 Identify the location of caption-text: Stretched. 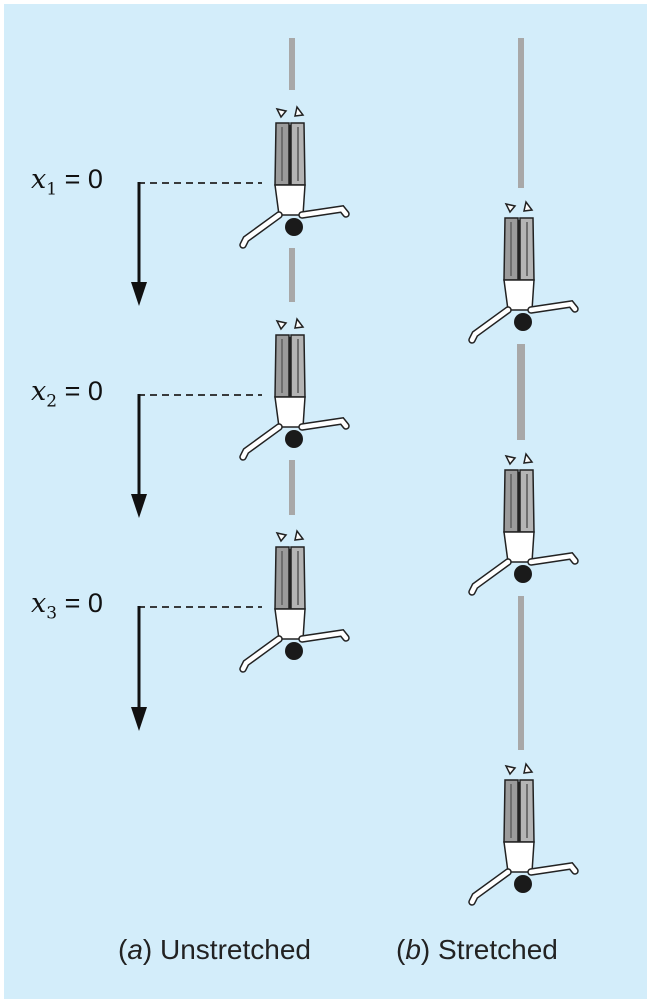
(494, 949).